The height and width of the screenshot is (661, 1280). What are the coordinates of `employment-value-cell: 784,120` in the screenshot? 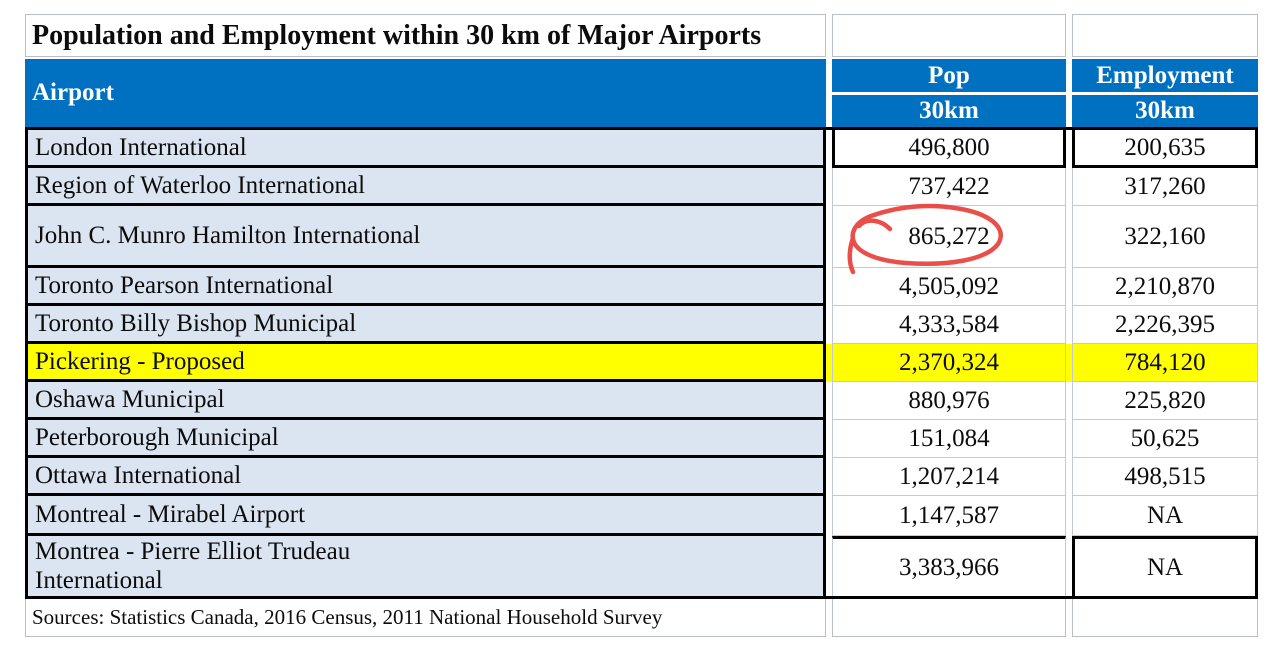 It's located at (1165, 363).